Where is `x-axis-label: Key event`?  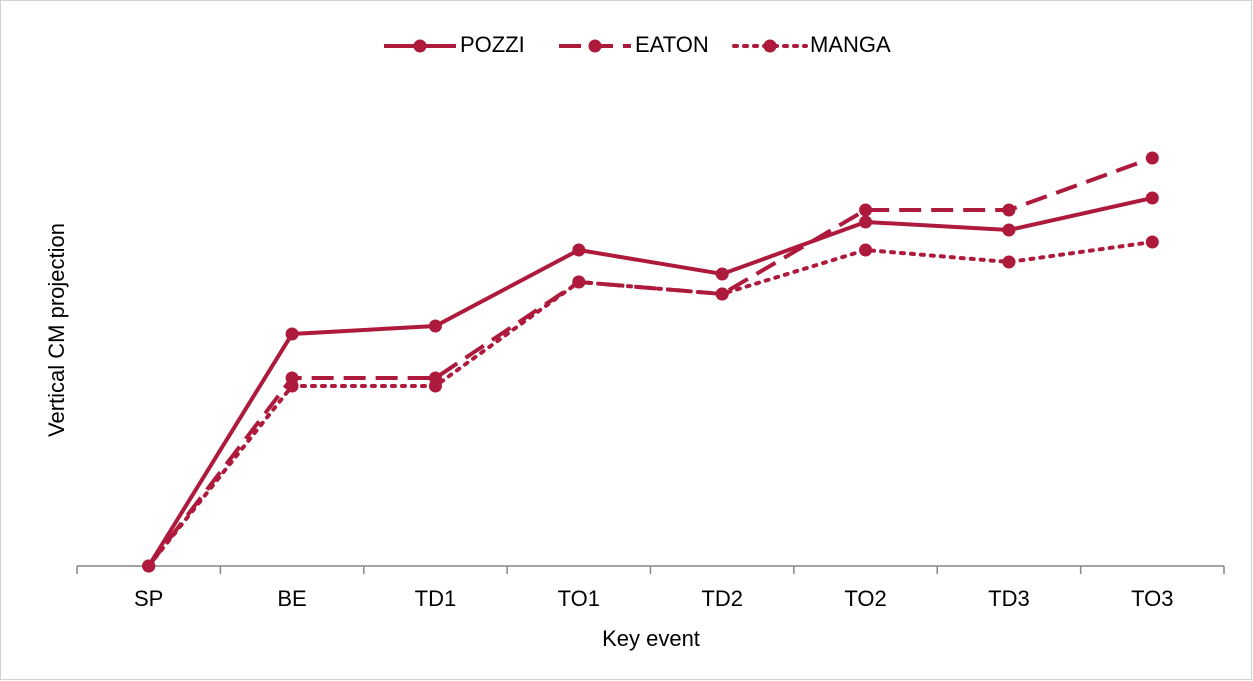 x-axis-label: Key event is located at coordinates (651, 638).